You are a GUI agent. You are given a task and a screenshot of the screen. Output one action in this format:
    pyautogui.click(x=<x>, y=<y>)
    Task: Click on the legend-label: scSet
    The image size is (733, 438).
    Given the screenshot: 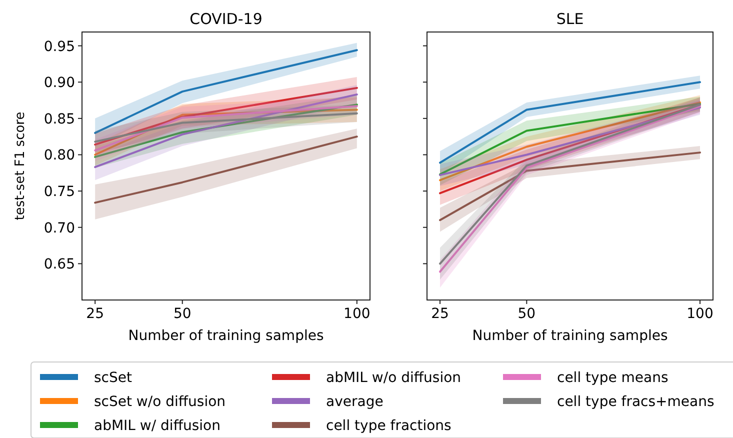 What is the action you would take?
    pyautogui.click(x=113, y=378)
    